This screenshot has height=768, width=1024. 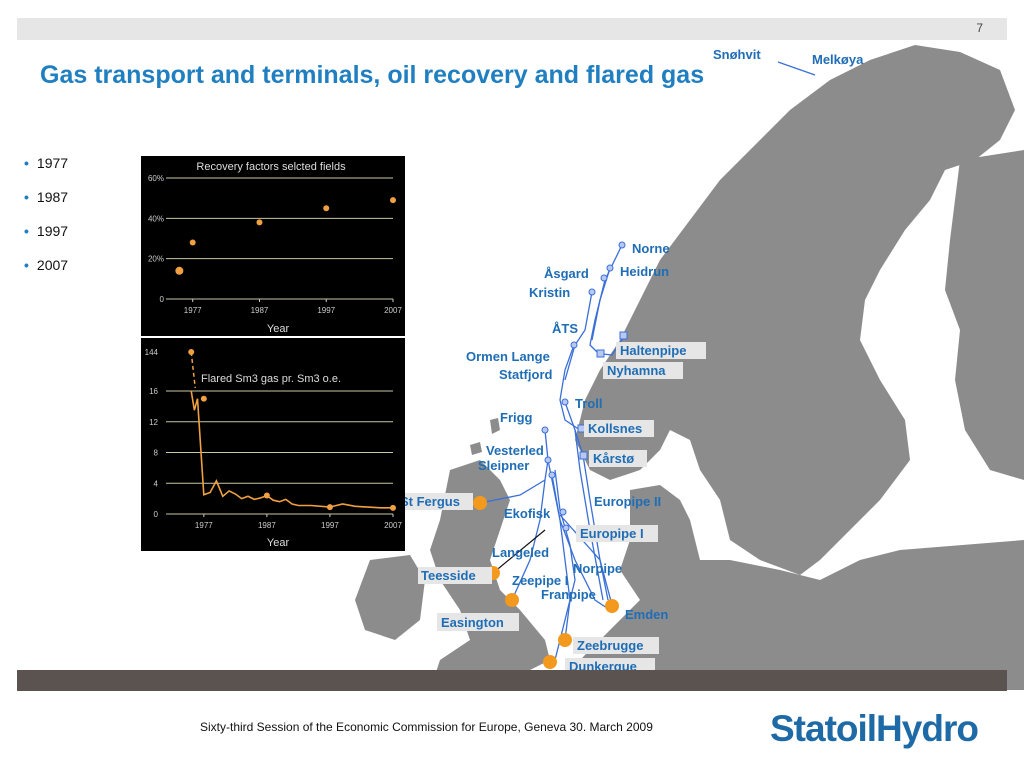 I want to click on label-europipe-ii: Europipe II, so click(x=627, y=501).